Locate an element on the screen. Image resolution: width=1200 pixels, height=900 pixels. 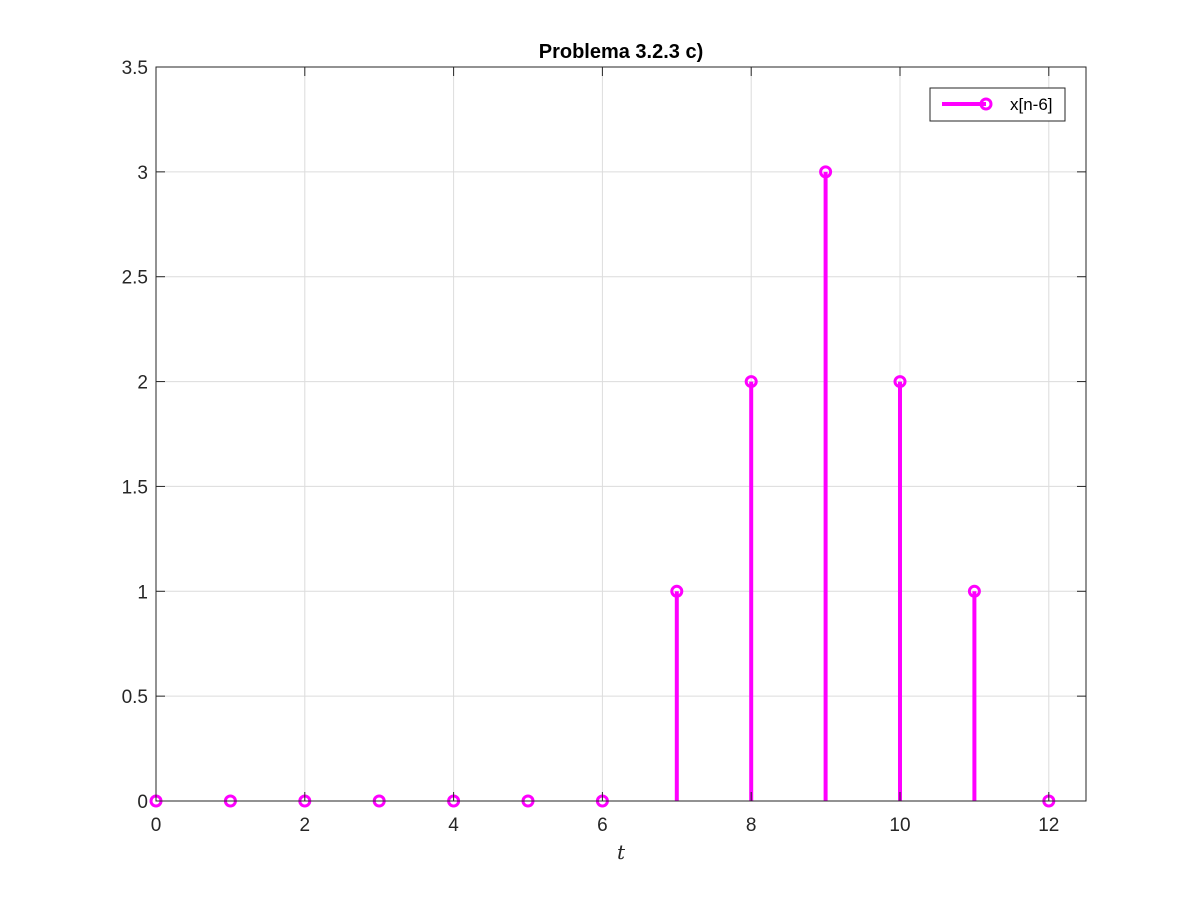
y-tick-label: 1.5 is located at coordinates (135, 487).